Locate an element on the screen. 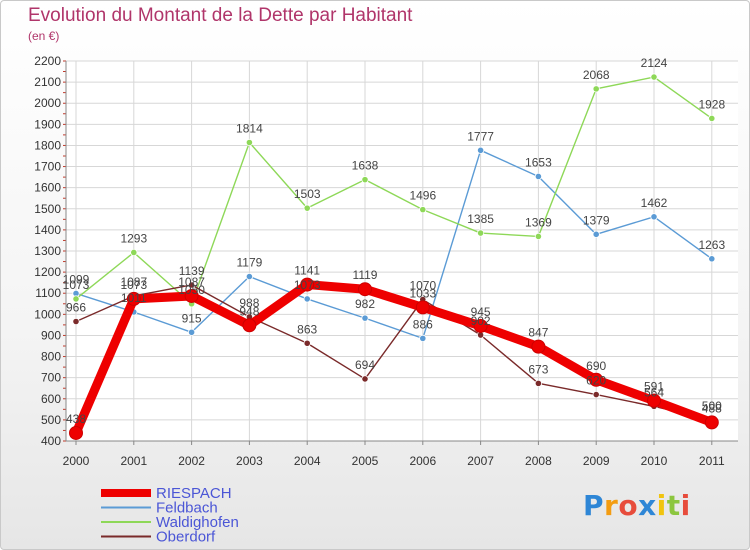 Image resolution: width=750 pixels, height=550 pixels. legend-label-riespach: RIESPACH is located at coordinates (194, 493).